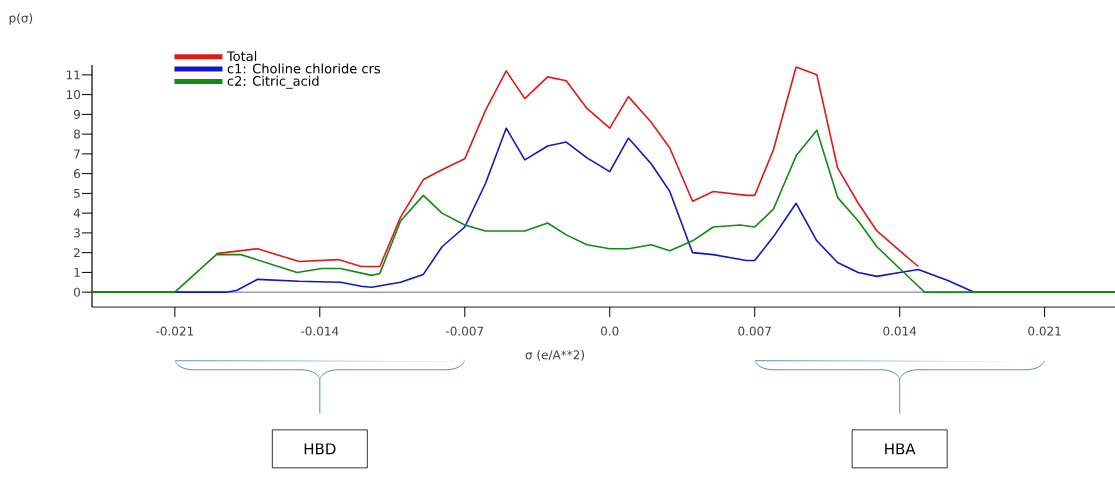 This screenshot has height=486, width=1115. What do you see at coordinates (555, 355) in the screenshot?
I see `x-axis-title: σ (e/A**2)` at bounding box center [555, 355].